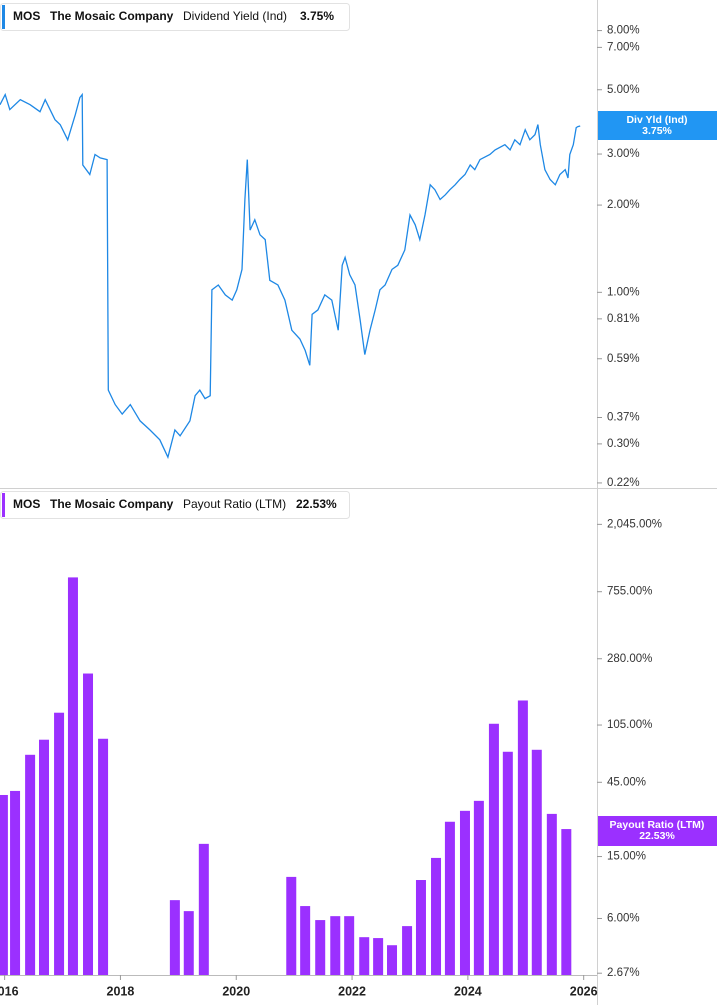  Describe the element at coordinates (234, 504) in the screenshot. I see `legend-series: Payout Ratio (LTM)` at that location.